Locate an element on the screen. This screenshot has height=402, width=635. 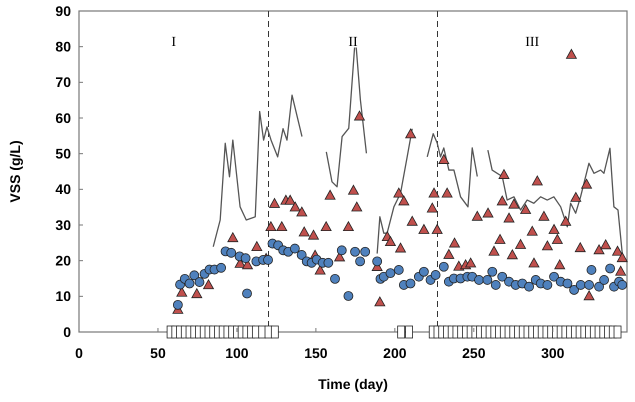
x-tick-label: 300 is located at coordinates (553, 353).